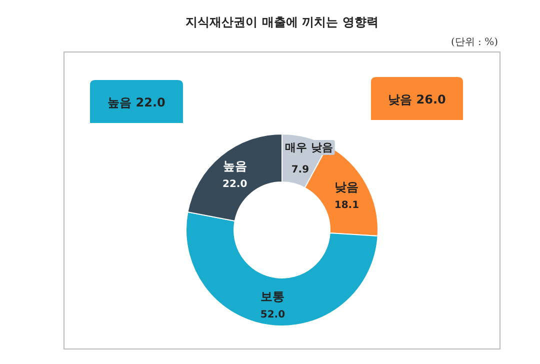  I want to click on annotation: (단위 : %), so click(474, 42).